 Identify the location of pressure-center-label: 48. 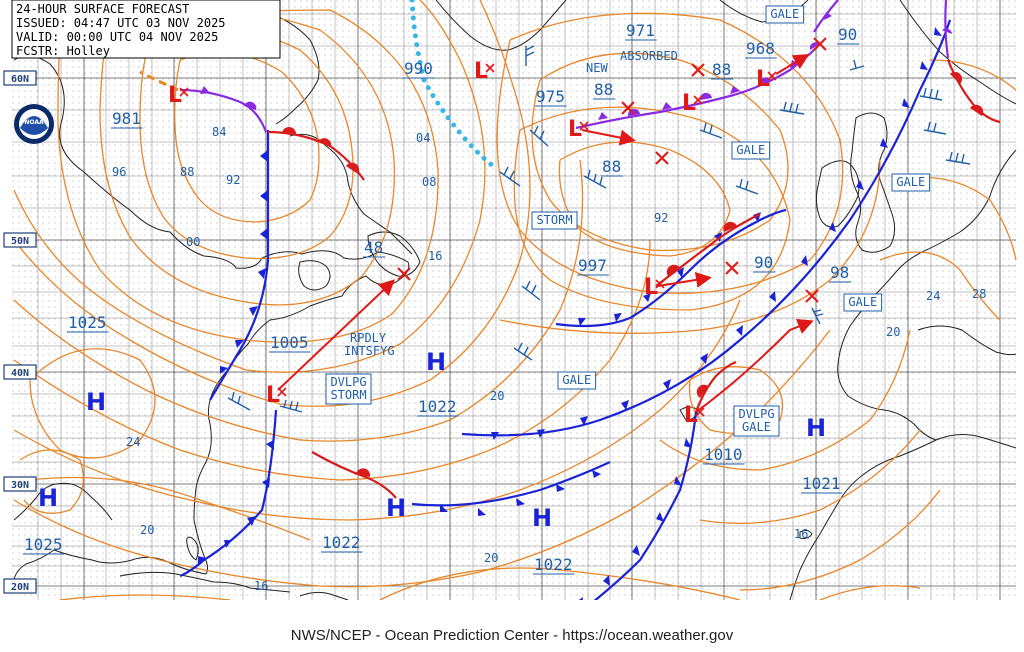
(373, 247).